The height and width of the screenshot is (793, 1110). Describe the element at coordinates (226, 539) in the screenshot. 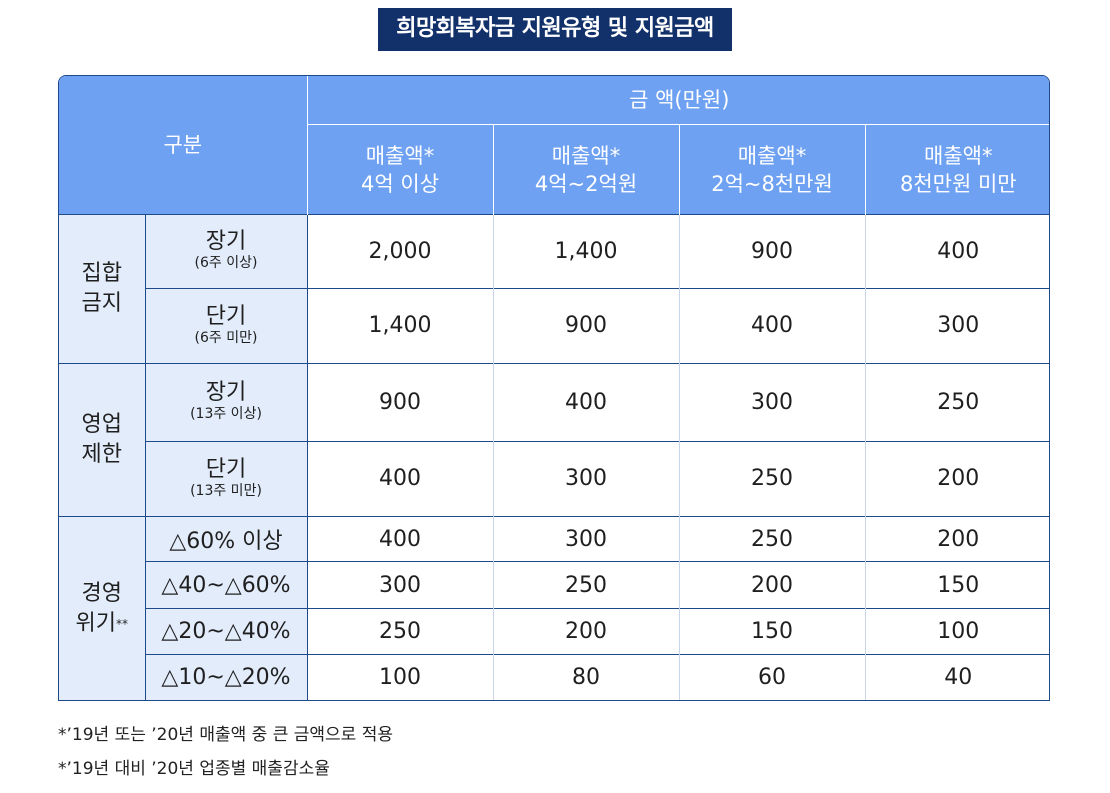

I see `subcategory-cell: △60% 이상` at that location.